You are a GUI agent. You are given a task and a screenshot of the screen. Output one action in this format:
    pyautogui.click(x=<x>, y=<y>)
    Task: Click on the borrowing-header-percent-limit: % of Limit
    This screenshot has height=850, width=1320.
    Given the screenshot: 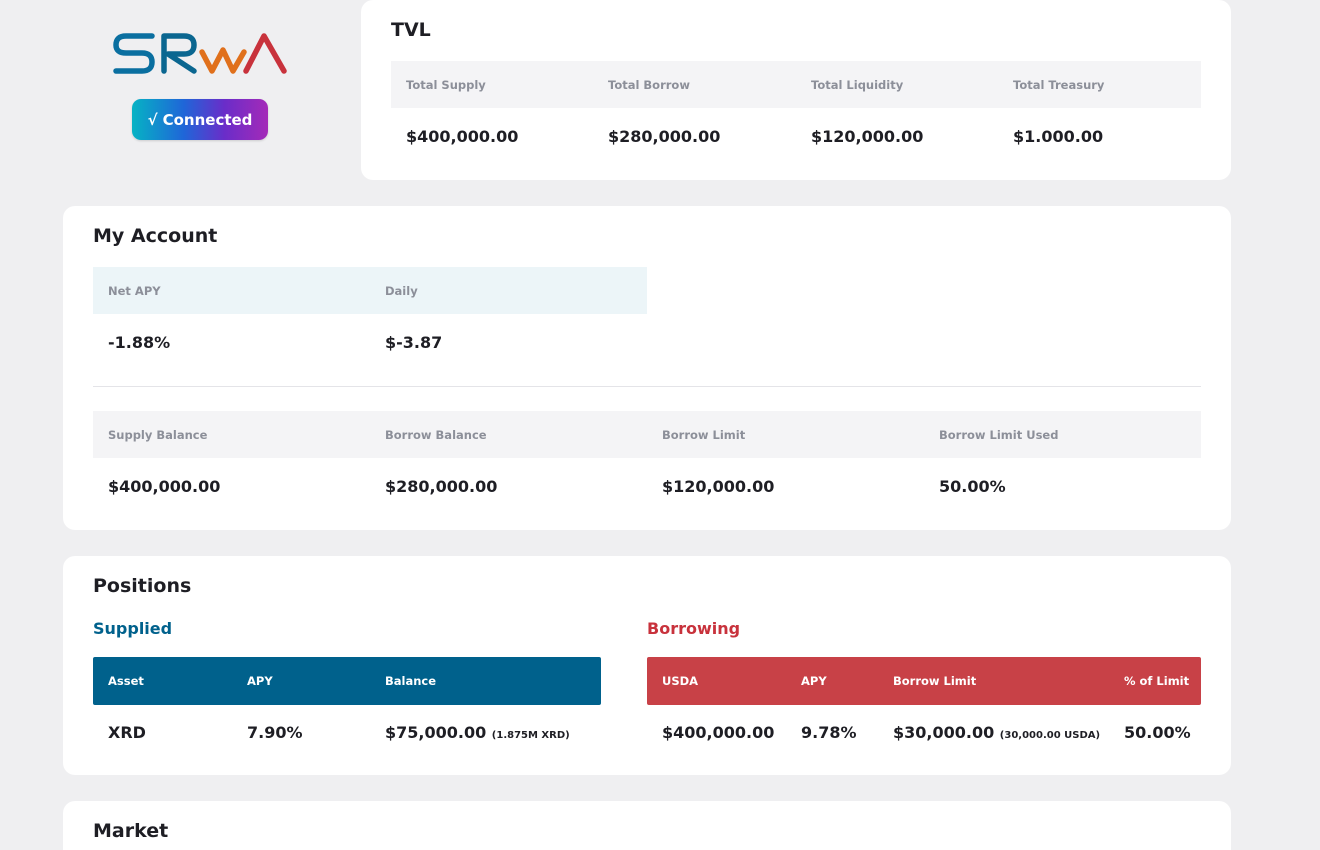 What is the action you would take?
    pyautogui.click(x=1157, y=681)
    